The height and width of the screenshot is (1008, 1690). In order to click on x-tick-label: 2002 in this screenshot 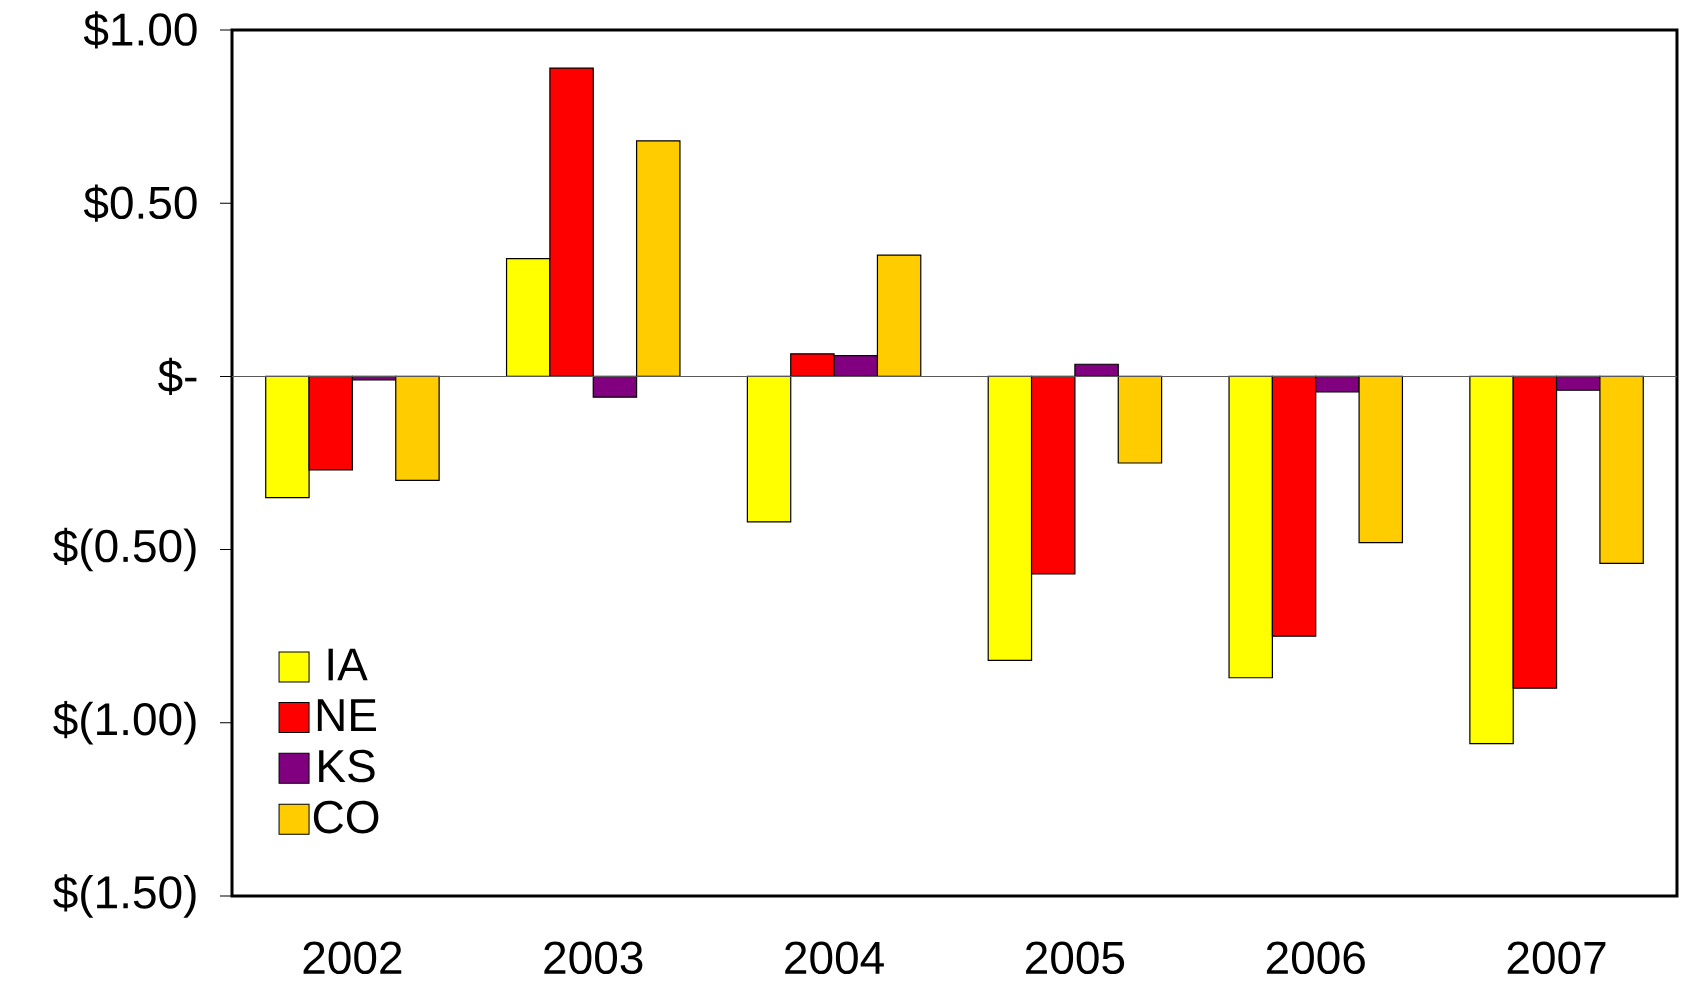, I will do `click(352, 958)`.